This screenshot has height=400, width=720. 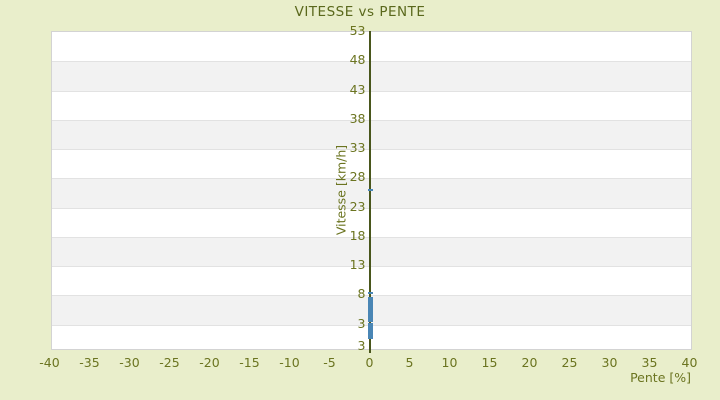 I want to click on y-tick-label: 33, so click(x=357, y=147).